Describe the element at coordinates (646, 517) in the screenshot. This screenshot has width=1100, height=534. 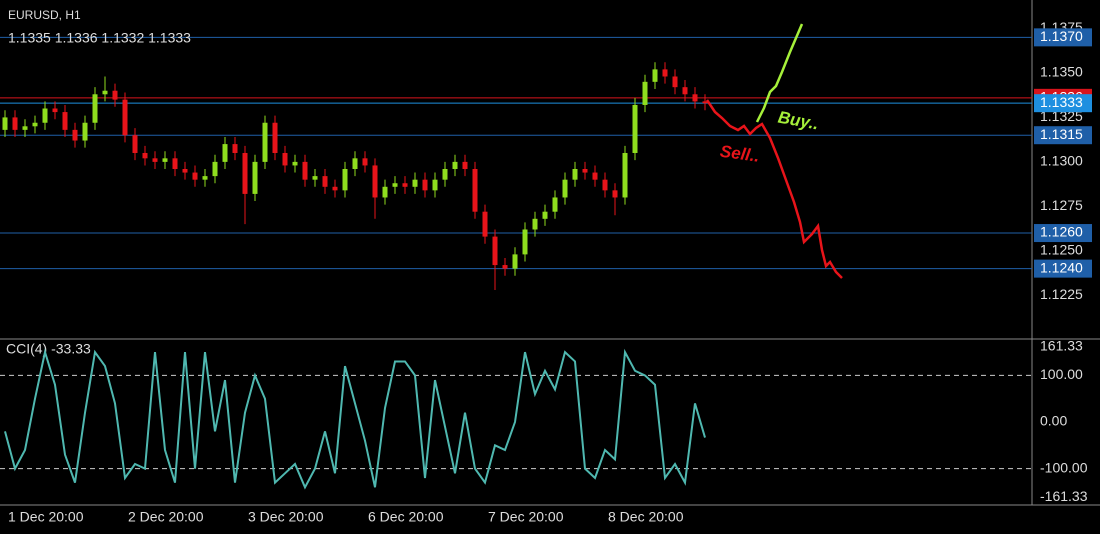
I see `x-tick-label: 8 Dec 20:00` at that location.